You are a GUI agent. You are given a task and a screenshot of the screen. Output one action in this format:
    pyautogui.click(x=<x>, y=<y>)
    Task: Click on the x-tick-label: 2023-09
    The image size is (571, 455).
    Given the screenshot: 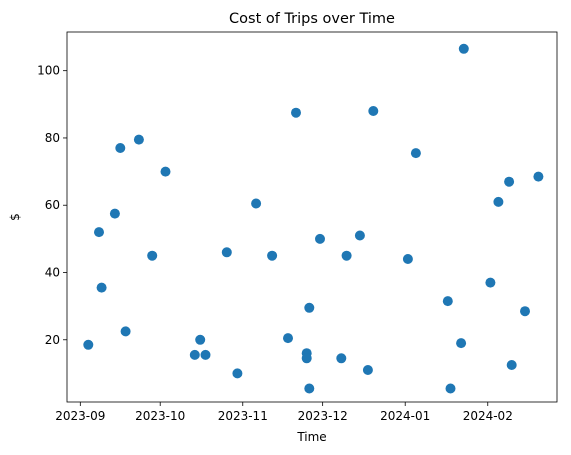 What is the action you would take?
    pyautogui.click(x=80, y=416)
    